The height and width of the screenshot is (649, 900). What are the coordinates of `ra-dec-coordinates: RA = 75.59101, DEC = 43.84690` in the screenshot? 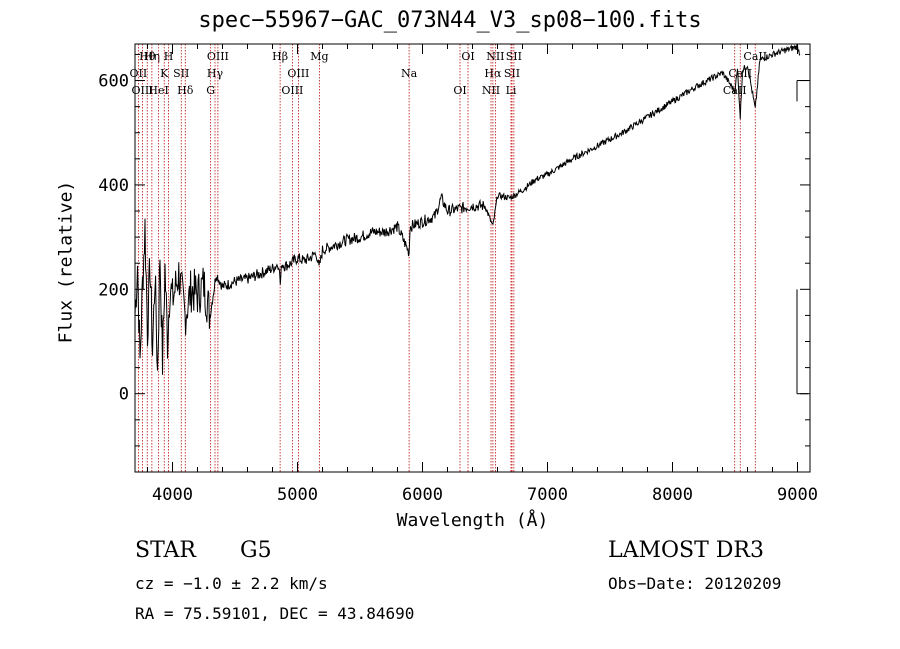 It's located at (275, 613).